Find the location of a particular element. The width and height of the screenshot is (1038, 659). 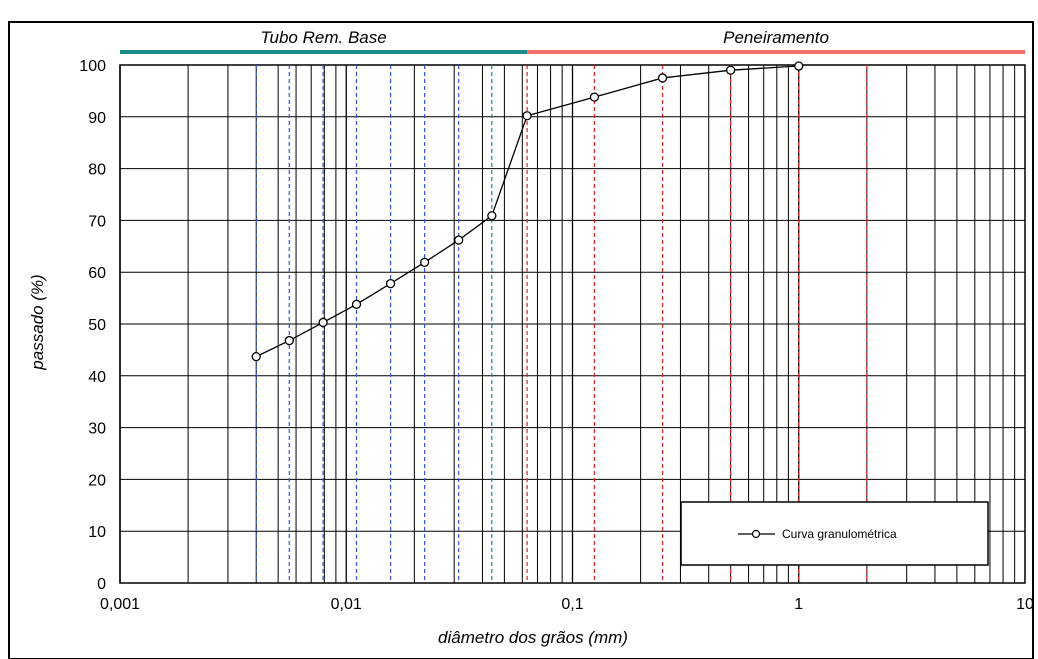

x-tick-label: 1 is located at coordinates (798, 604).